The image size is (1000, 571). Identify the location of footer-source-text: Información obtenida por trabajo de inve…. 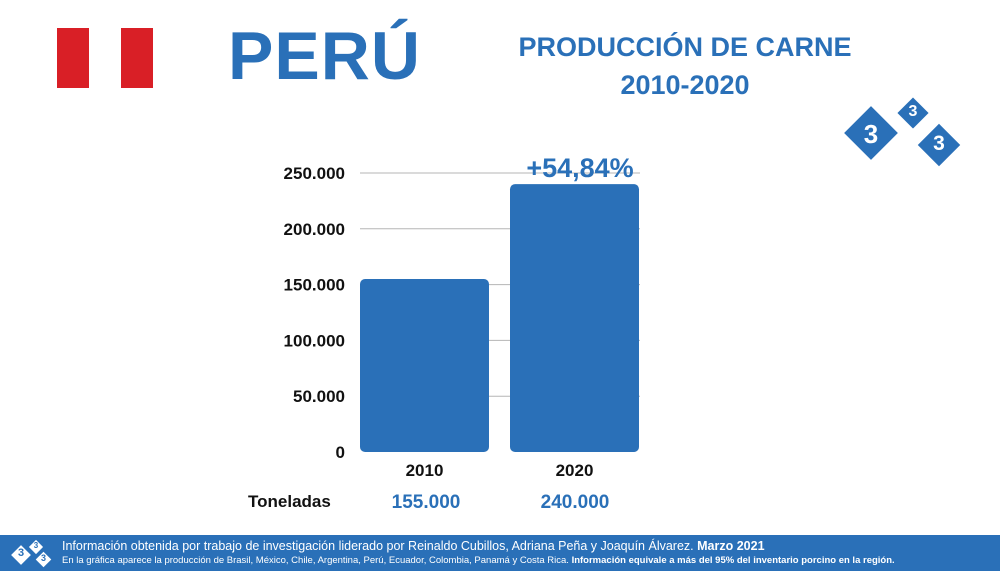
(378, 546).